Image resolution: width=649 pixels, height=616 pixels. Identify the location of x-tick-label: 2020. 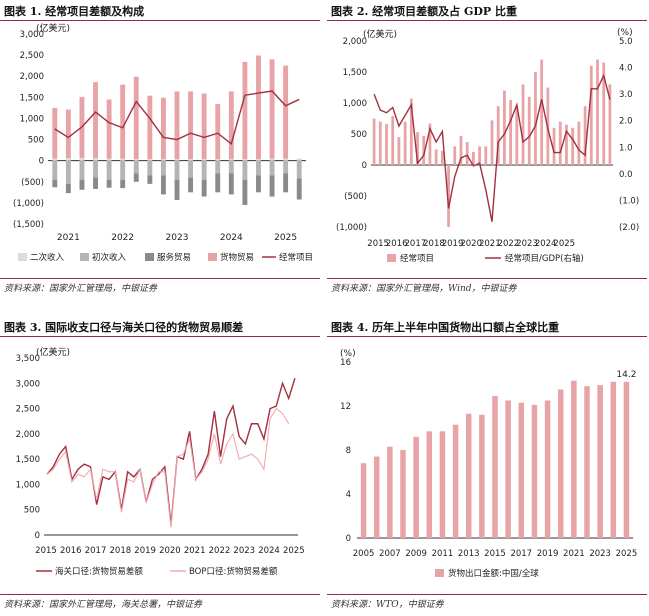
(471, 244).